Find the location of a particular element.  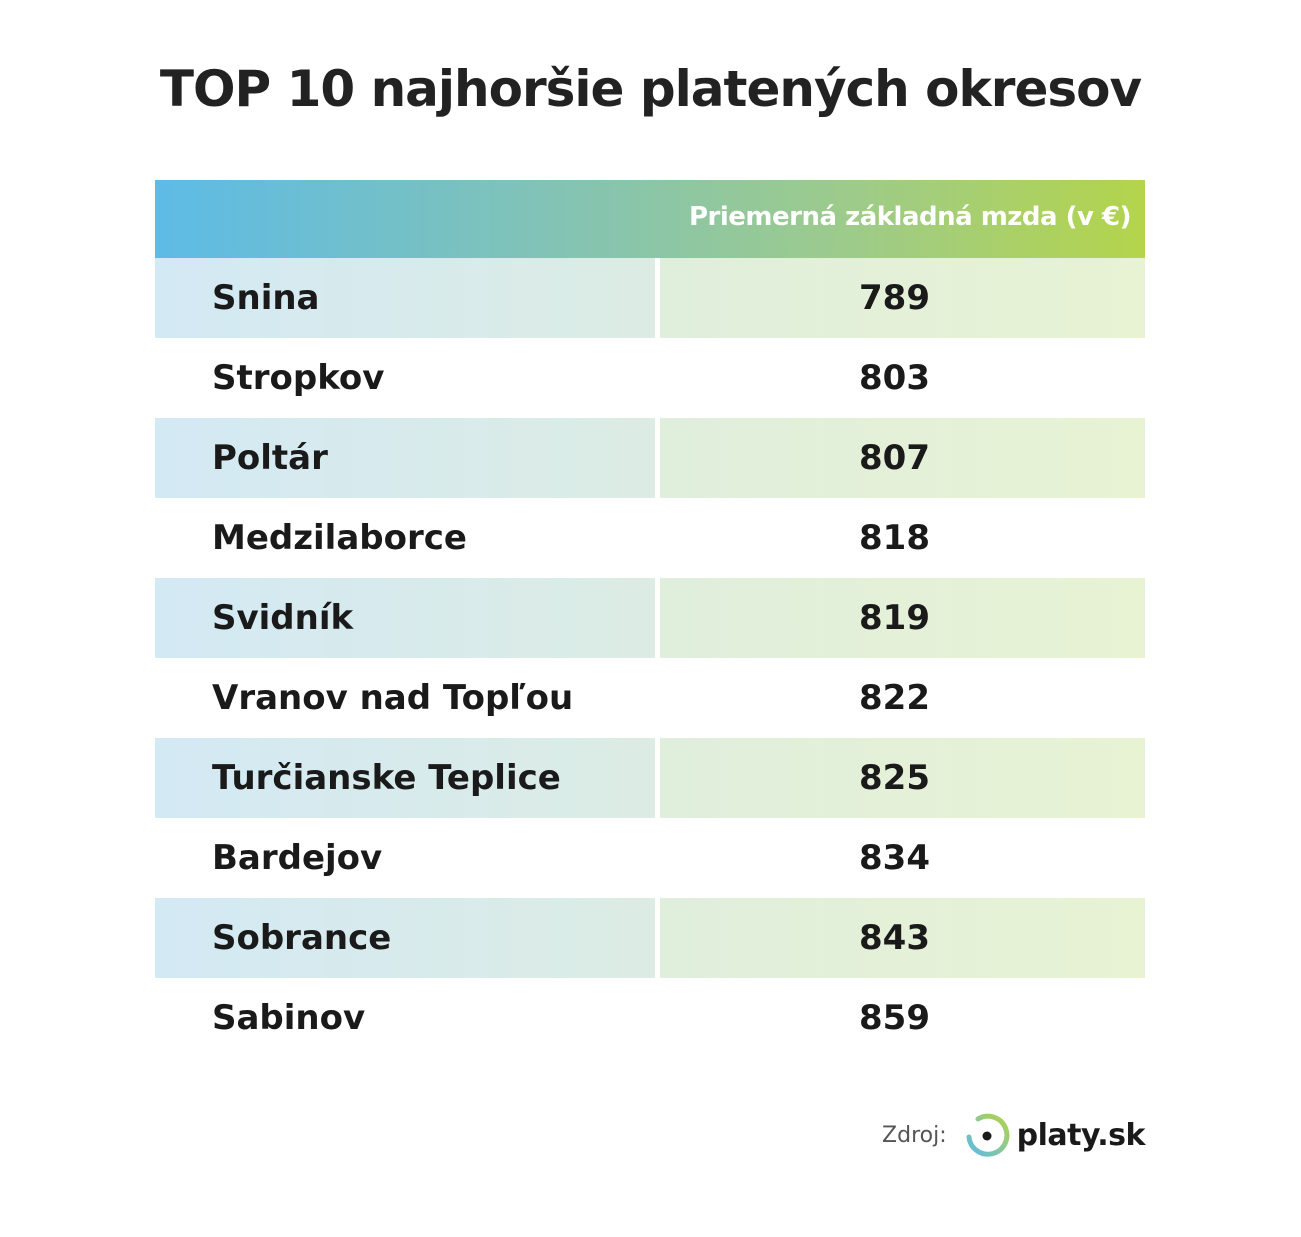

district-cell: Medzilaborce is located at coordinates (405, 538).